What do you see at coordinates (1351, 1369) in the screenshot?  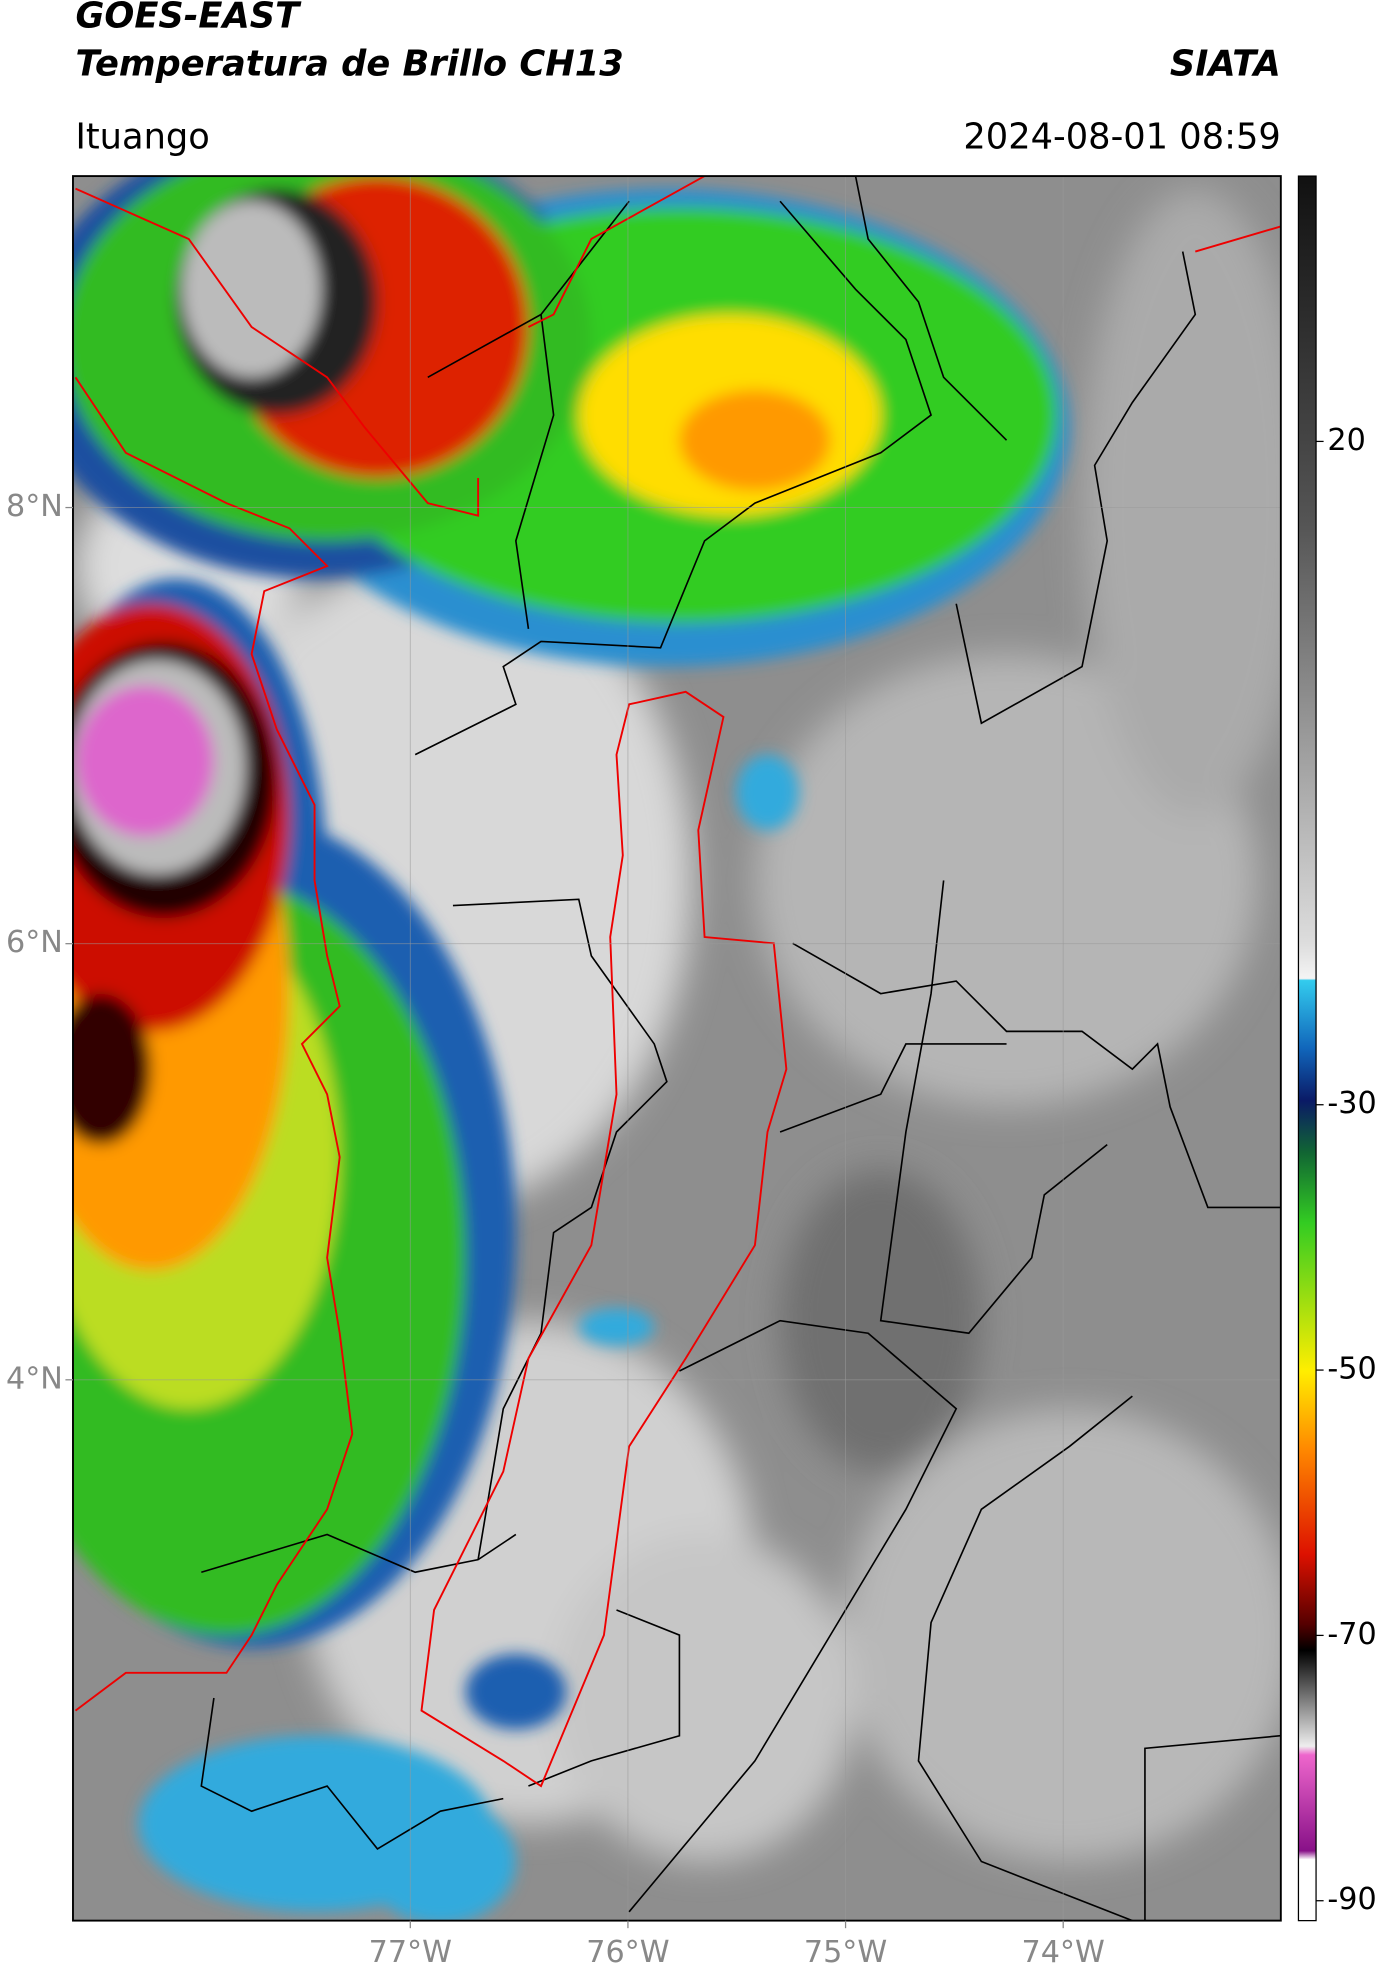 I see `colorbar-tick-label: -50` at bounding box center [1351, 1369].